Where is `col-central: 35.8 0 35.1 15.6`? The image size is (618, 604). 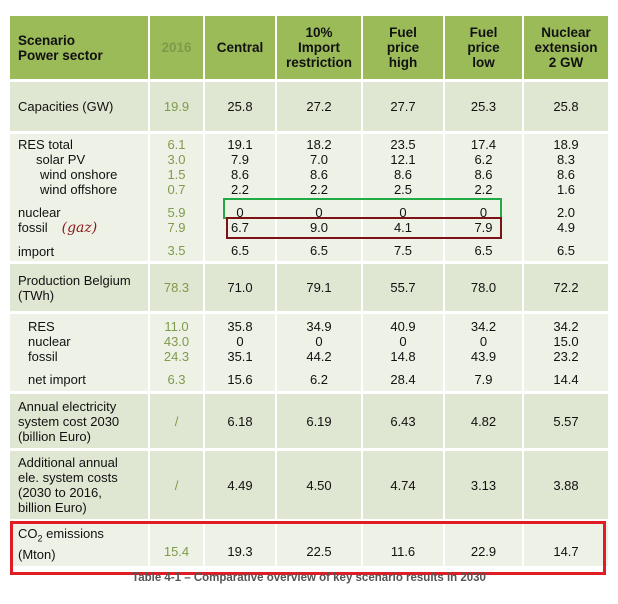 col-central: 35.8 0 35.1 15.6 is located at coordinates (240, 352).